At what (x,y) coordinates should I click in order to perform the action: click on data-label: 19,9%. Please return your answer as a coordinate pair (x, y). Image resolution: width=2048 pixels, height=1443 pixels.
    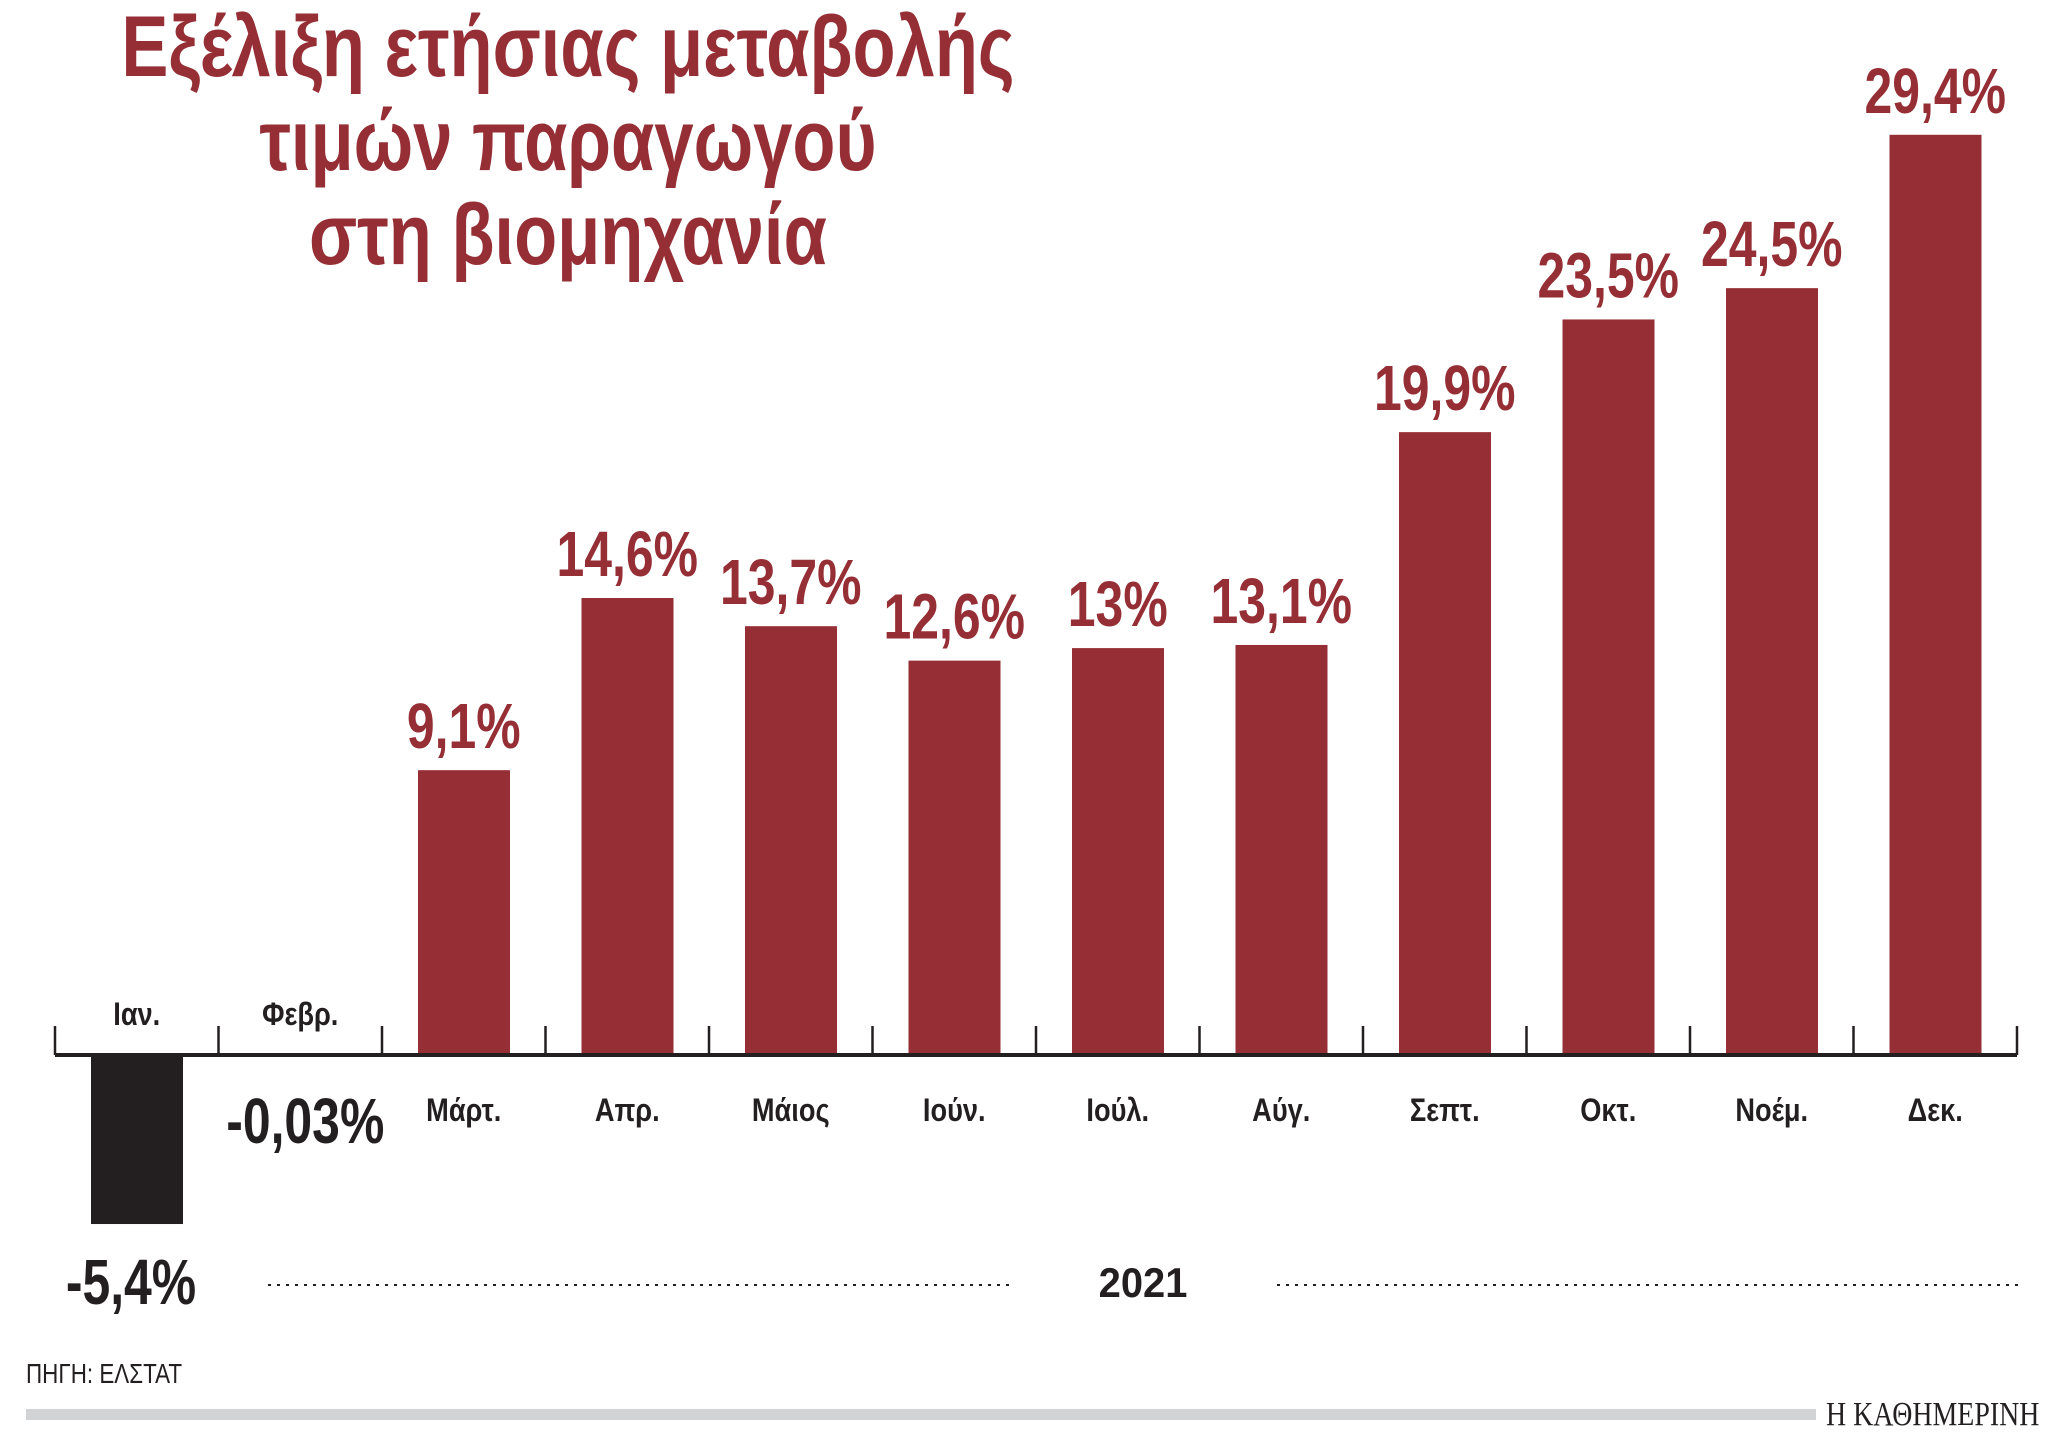
    Looking at the image, I should click on (1445, 388).